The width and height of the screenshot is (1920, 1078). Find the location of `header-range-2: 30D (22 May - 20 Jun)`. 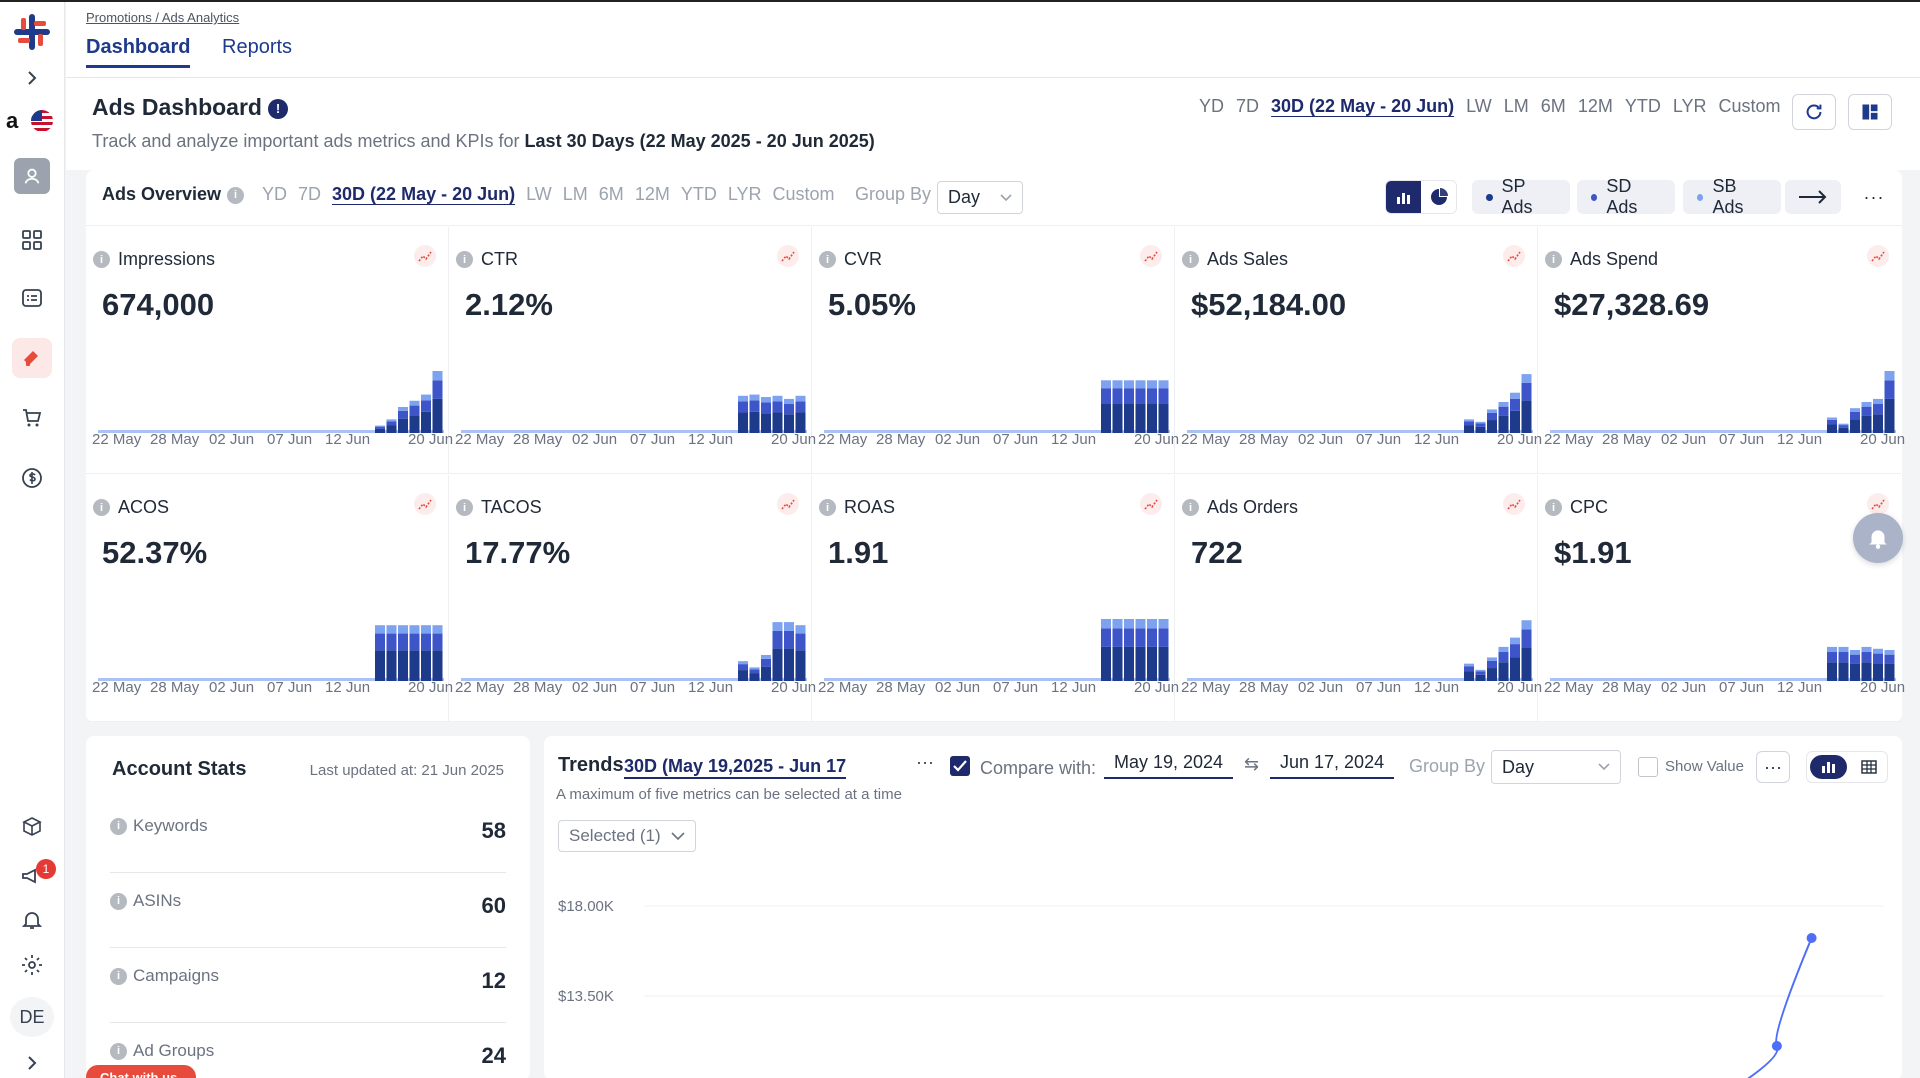

header-range-2: 30D (22 May - 20 Jun) is located at coordinates (1363, 106).